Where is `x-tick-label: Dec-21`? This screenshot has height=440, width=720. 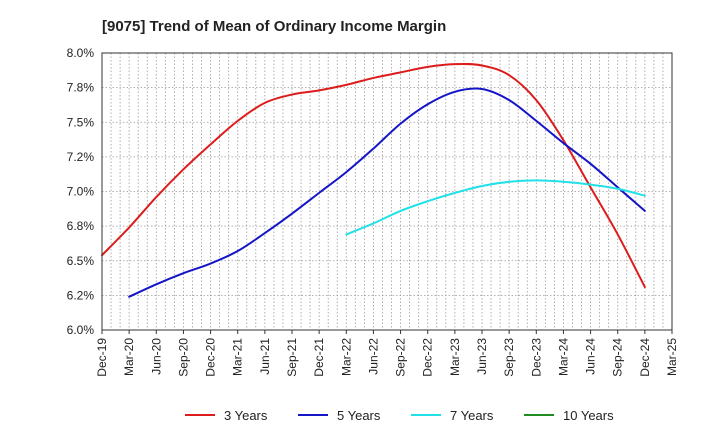
x-tick-label: Dec-21 is located at coordinates (319, 357).